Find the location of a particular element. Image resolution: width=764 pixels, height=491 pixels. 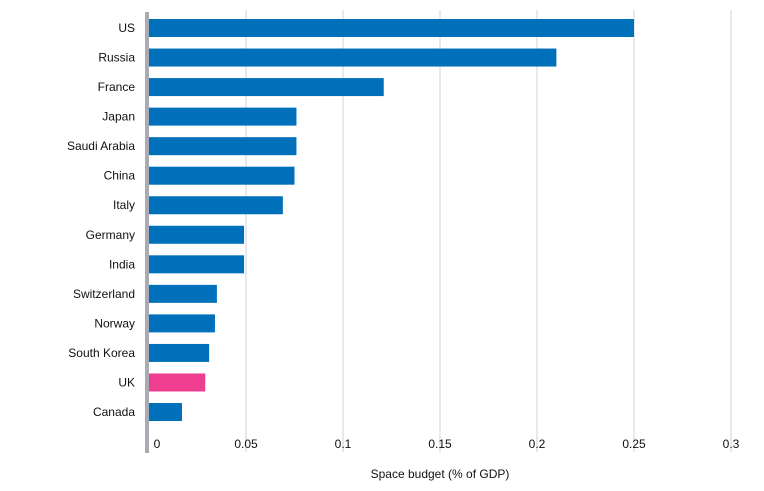

x-tick-label: 0 is located at coordinates (157, 444).